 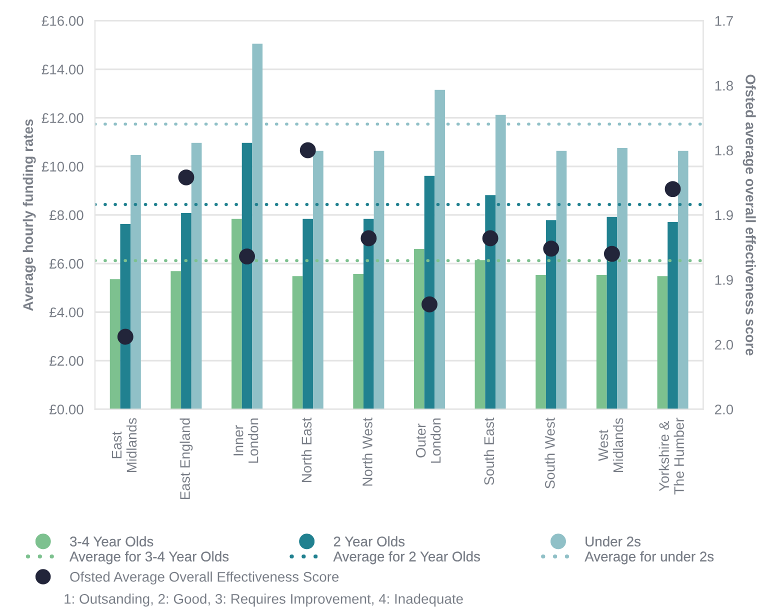 I want to click on x-tick-label: Yorkshire & The Humber, so click(x=671, y=456).